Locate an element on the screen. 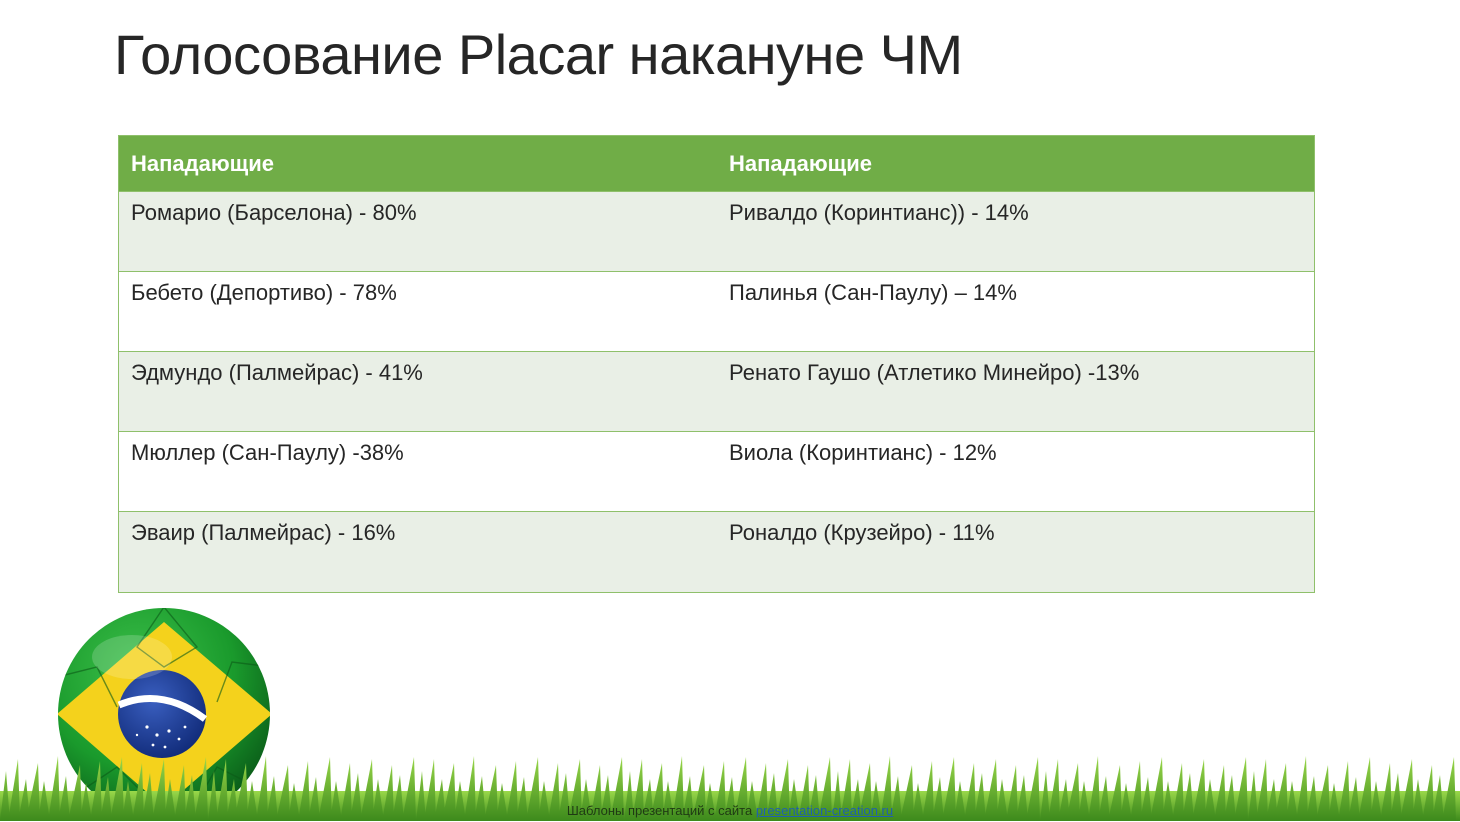  table-cell: Роналдо (Крузейро) - 11% is located at coordinates (1015, 551).